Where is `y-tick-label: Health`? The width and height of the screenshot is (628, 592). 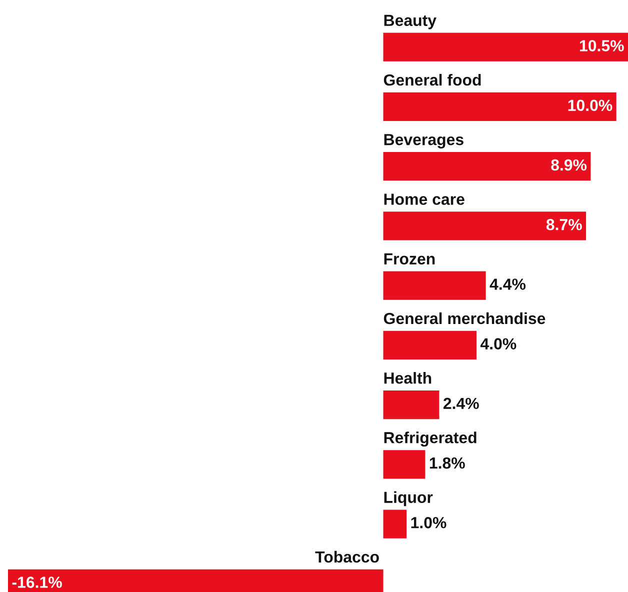
y-tick-label: Health is located at coordinates (408, 378).